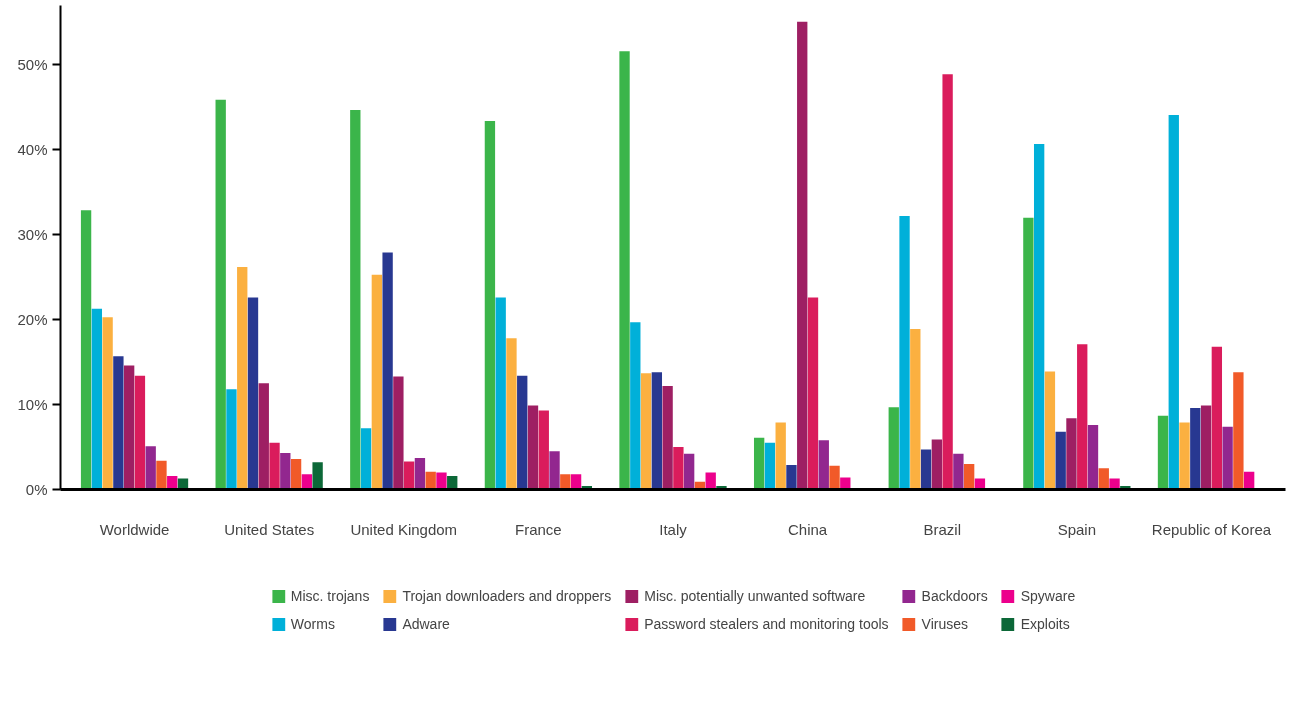 The height and width of the screenshot is (709, 1305). I want to click on x-tick-label: United States, so click(269, 529).